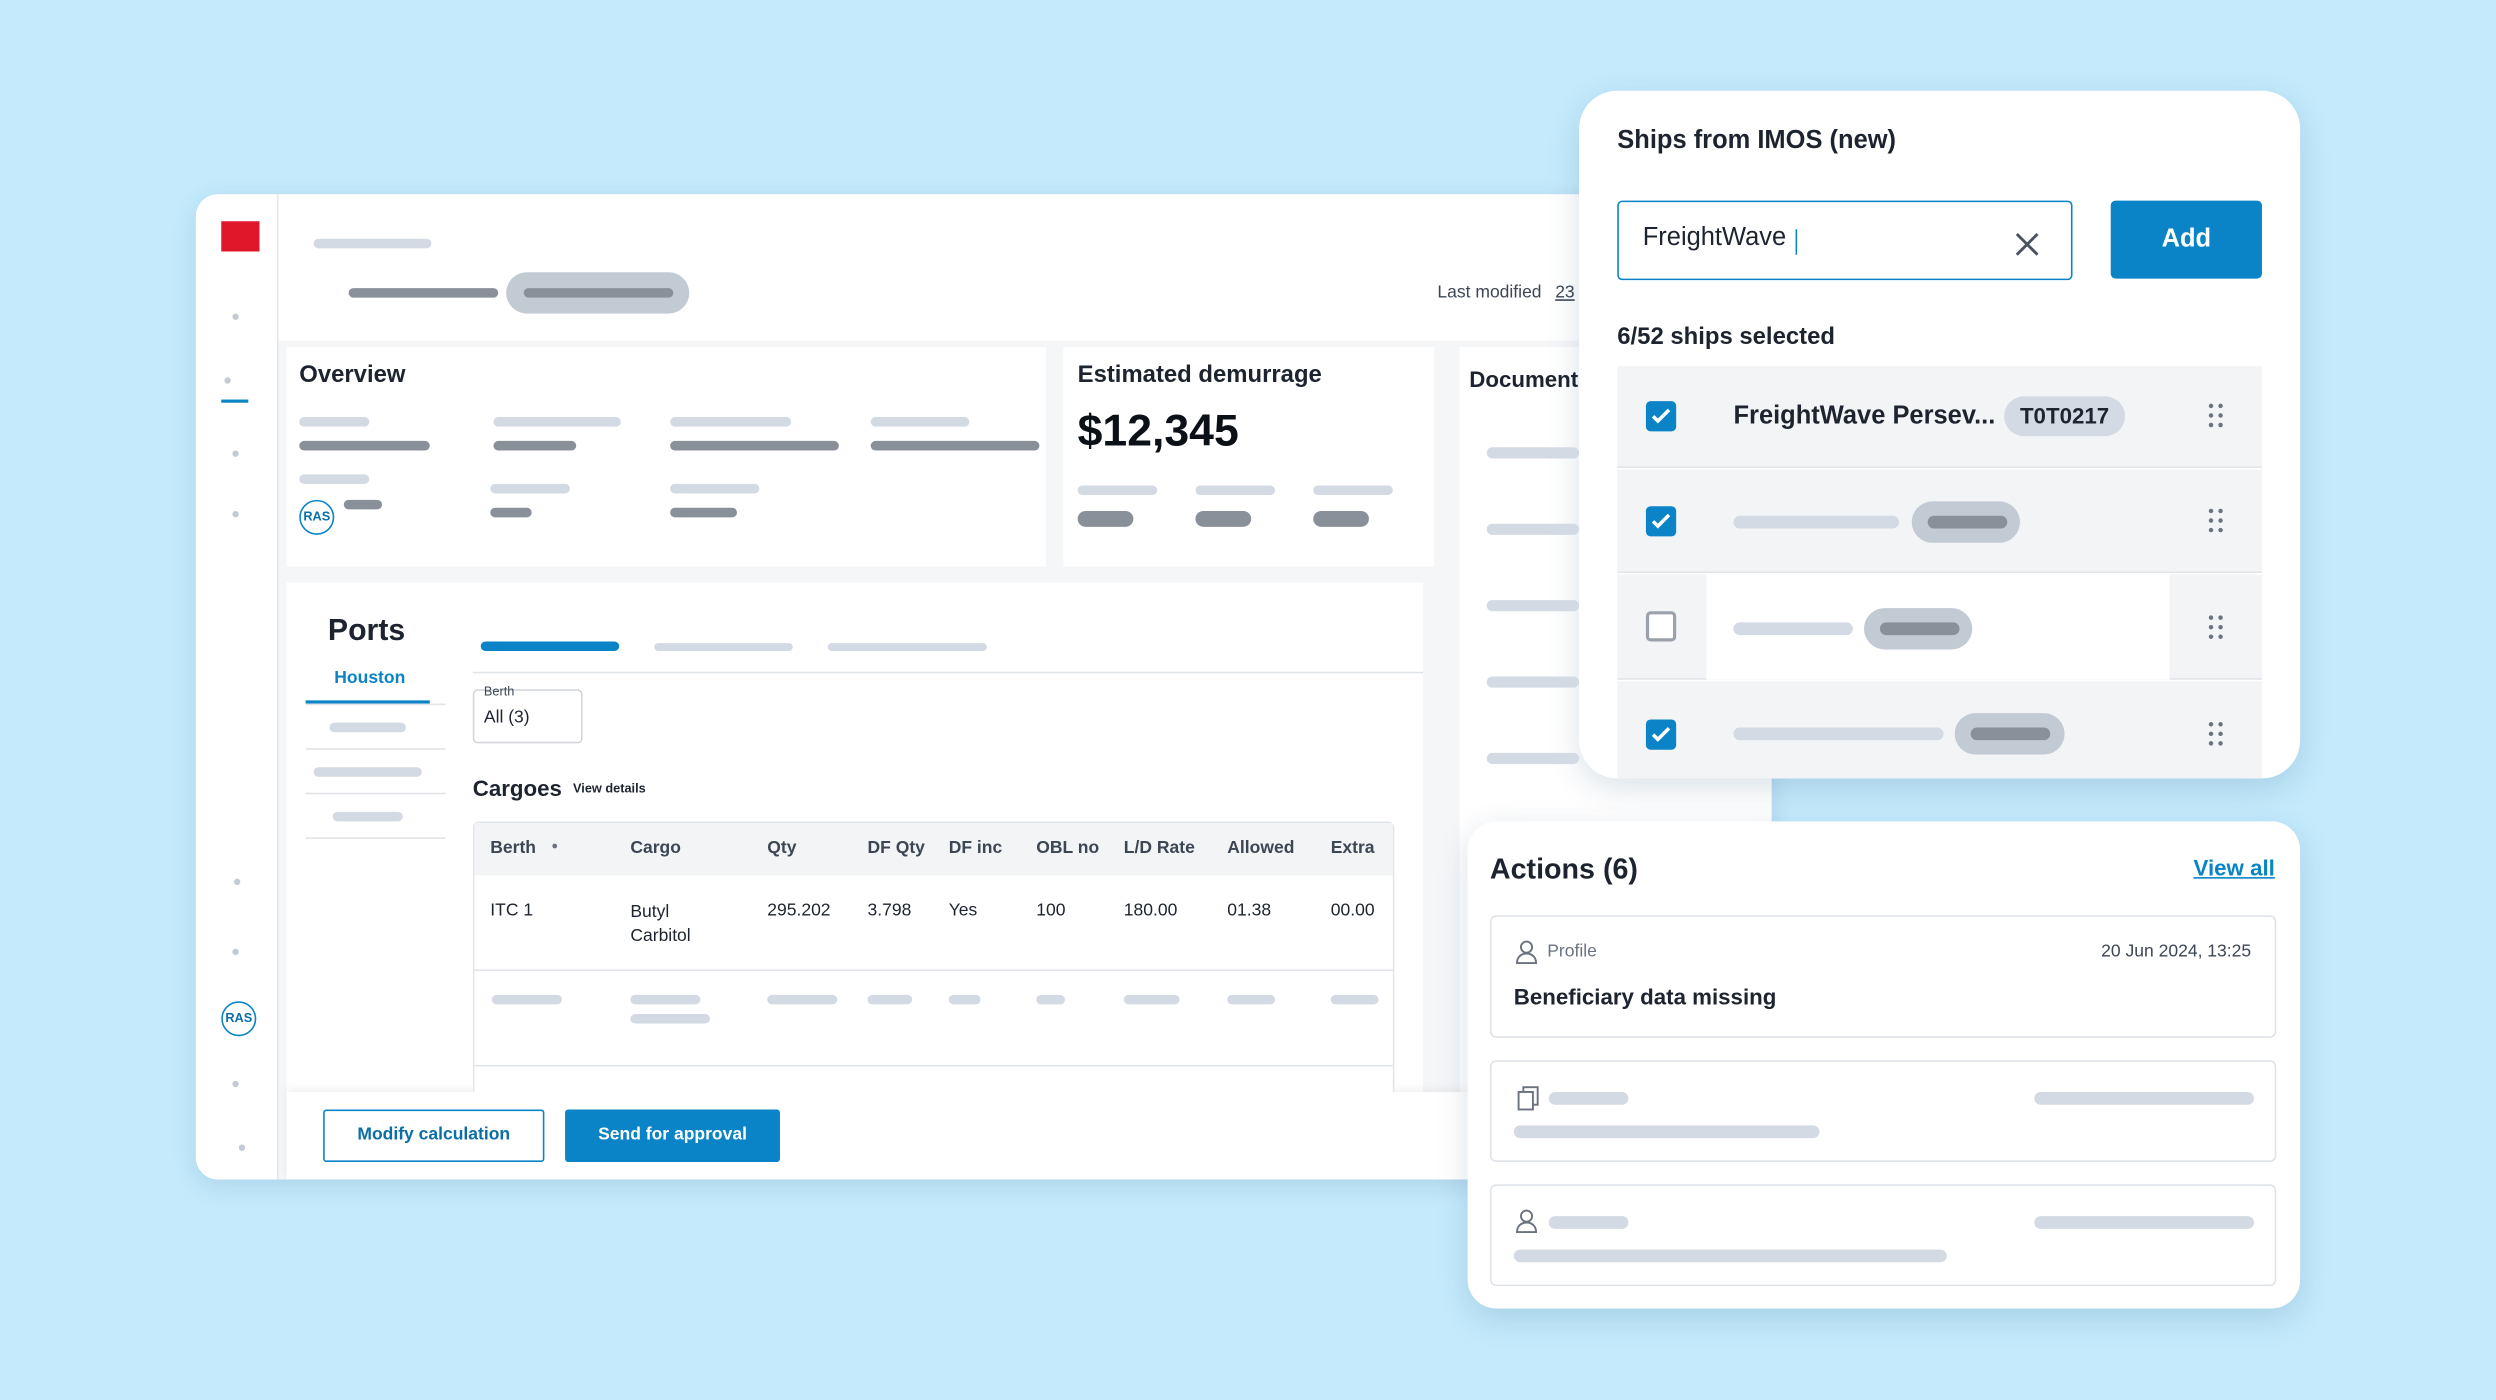 The height and width of the screenshot is (1400, 2496). What do you see at coordinates (527, 716) in the screenshot?
I see `berth-select` at bounding box center [527, 716].